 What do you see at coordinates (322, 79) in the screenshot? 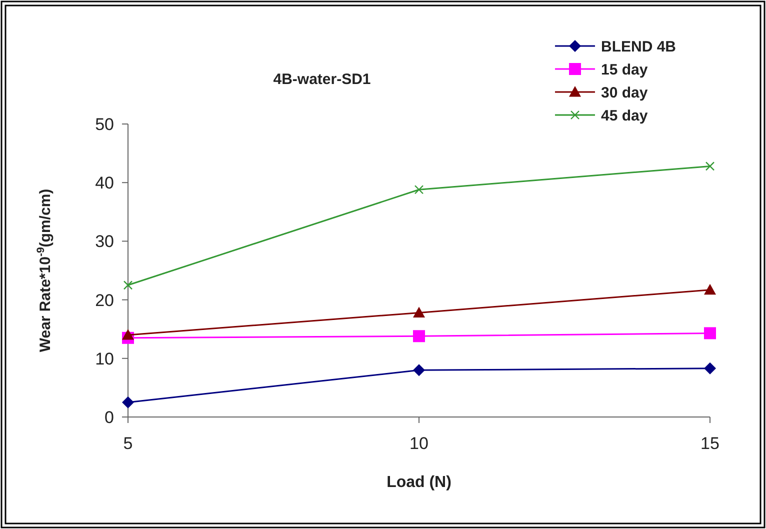
I see `chart-title: 4B-water-SD1` at bounding box center [322, 79].